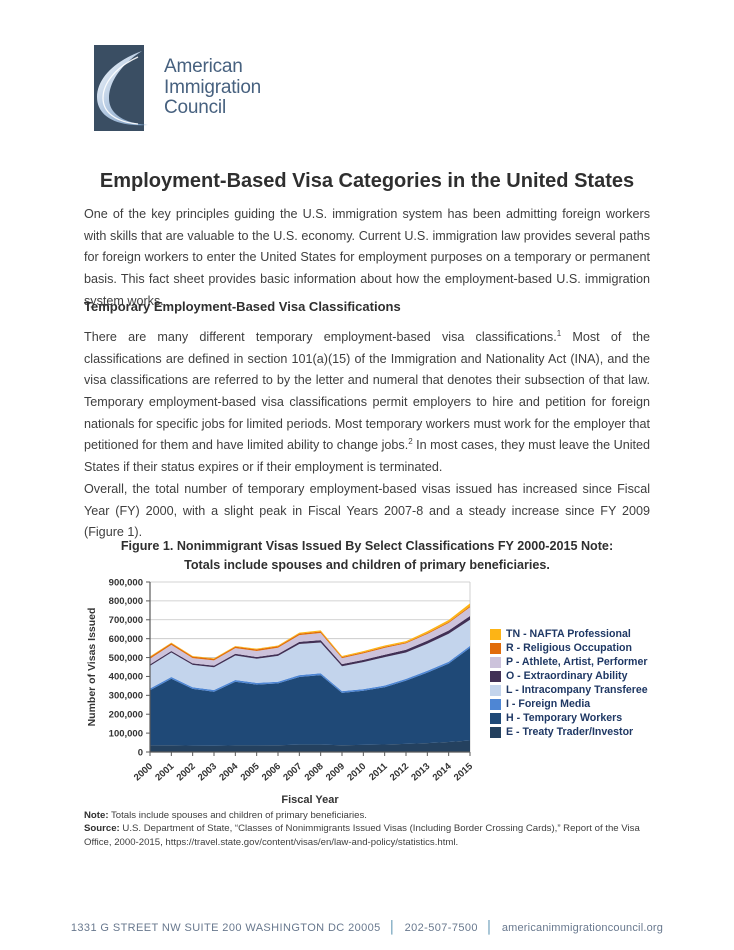  Describe the element at coordinates (126, 677) in the screenshot. I see `svg-text: 400,000` at that location.